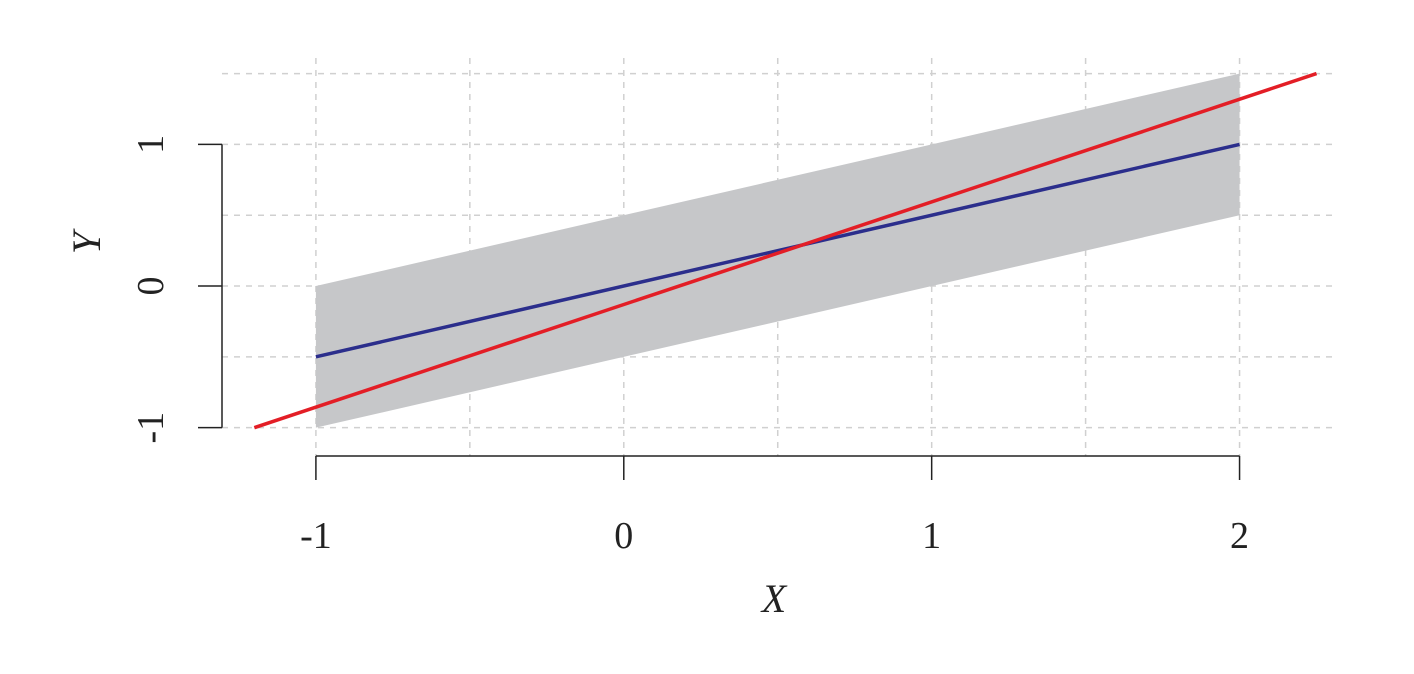 The width and height of the screenshot is (1414, 674). Describe the element at coordinates (86, 241) in the screenshot. I see `y-axis-label: Y` at that location.